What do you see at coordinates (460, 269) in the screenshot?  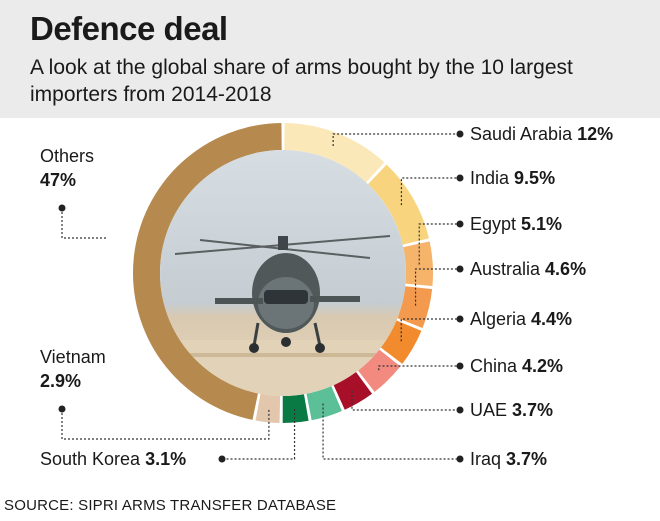 I see `leader-dot-australia` at bounding box center [460, 269].